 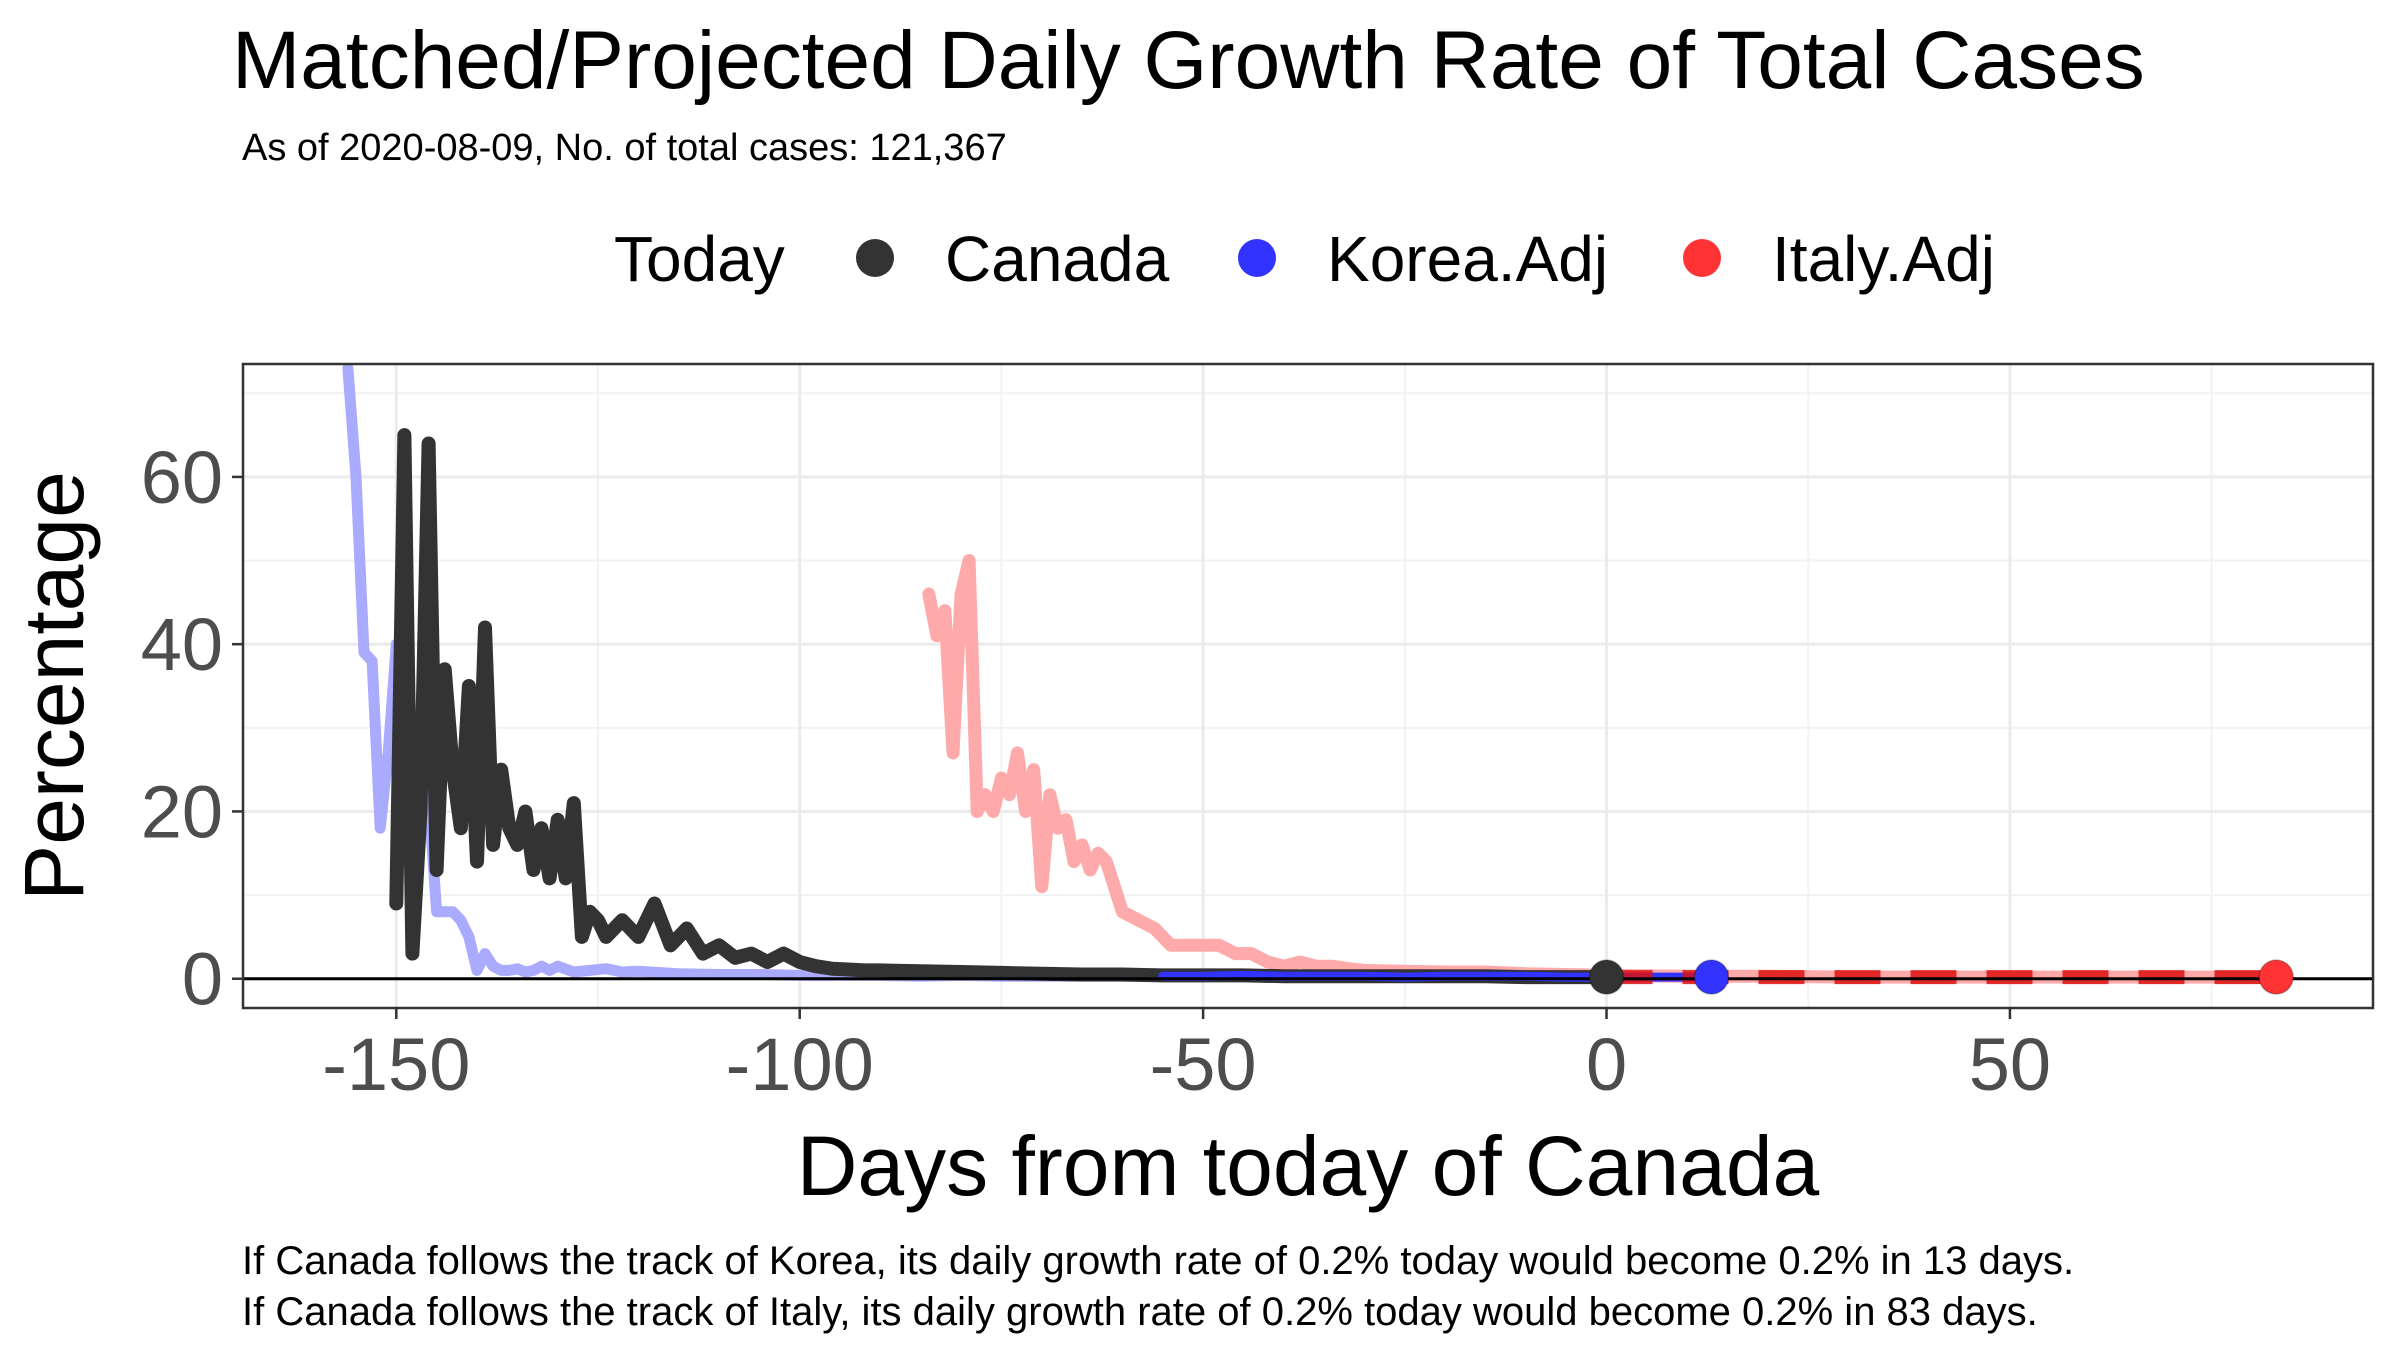 I want to click on x-tick-label: 50, so click(x=2010, y=1064).